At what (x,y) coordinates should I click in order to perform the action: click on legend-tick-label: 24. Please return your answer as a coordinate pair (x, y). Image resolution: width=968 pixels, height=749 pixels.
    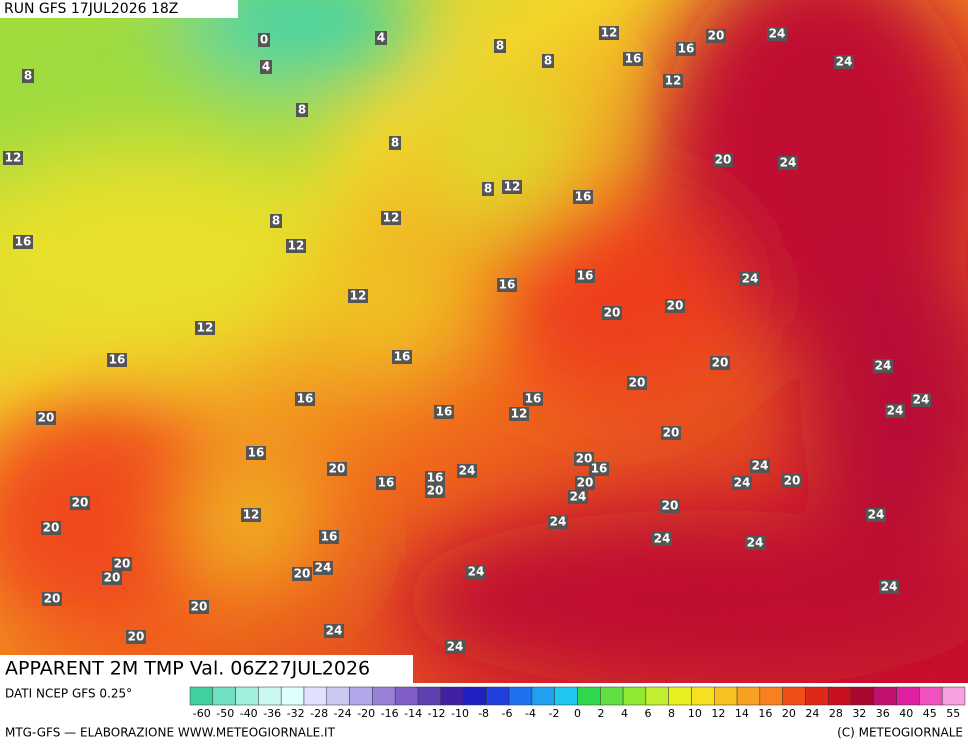
    Looking at the image, I should click on (812, 713).